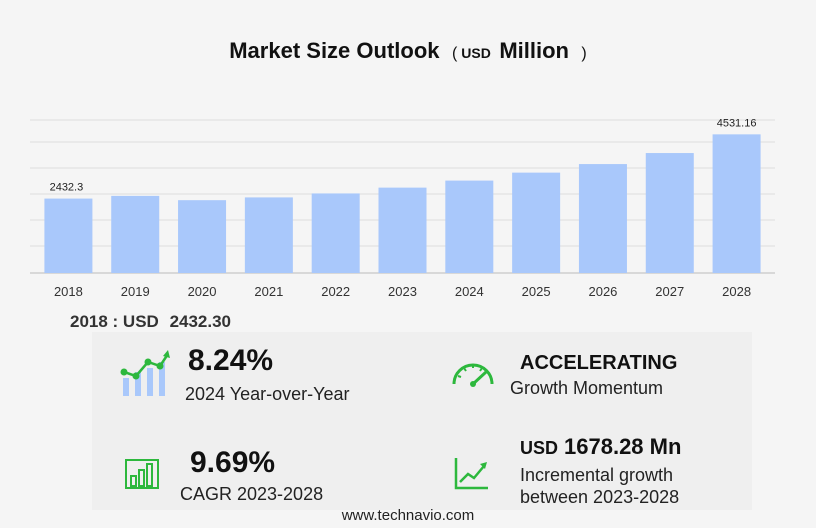  Describe the element at coordinates (135, 234) in the screenshot. I see `bar-2019` at that location.